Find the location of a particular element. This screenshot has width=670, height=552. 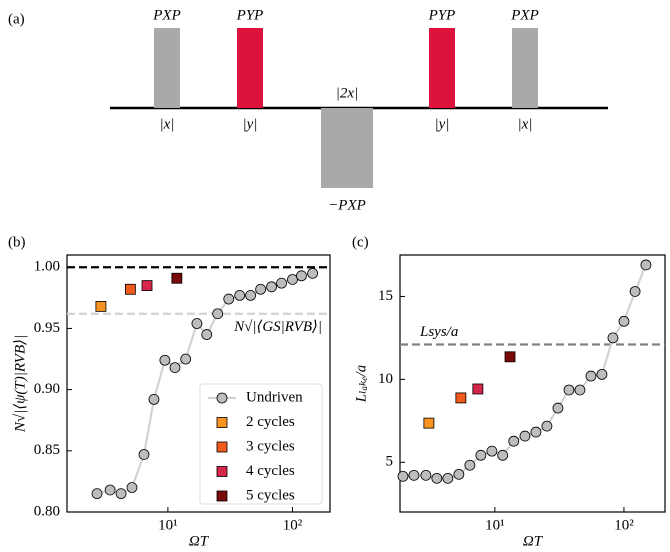

legend-label: 5 cycles is located at coordinates (270, 495).